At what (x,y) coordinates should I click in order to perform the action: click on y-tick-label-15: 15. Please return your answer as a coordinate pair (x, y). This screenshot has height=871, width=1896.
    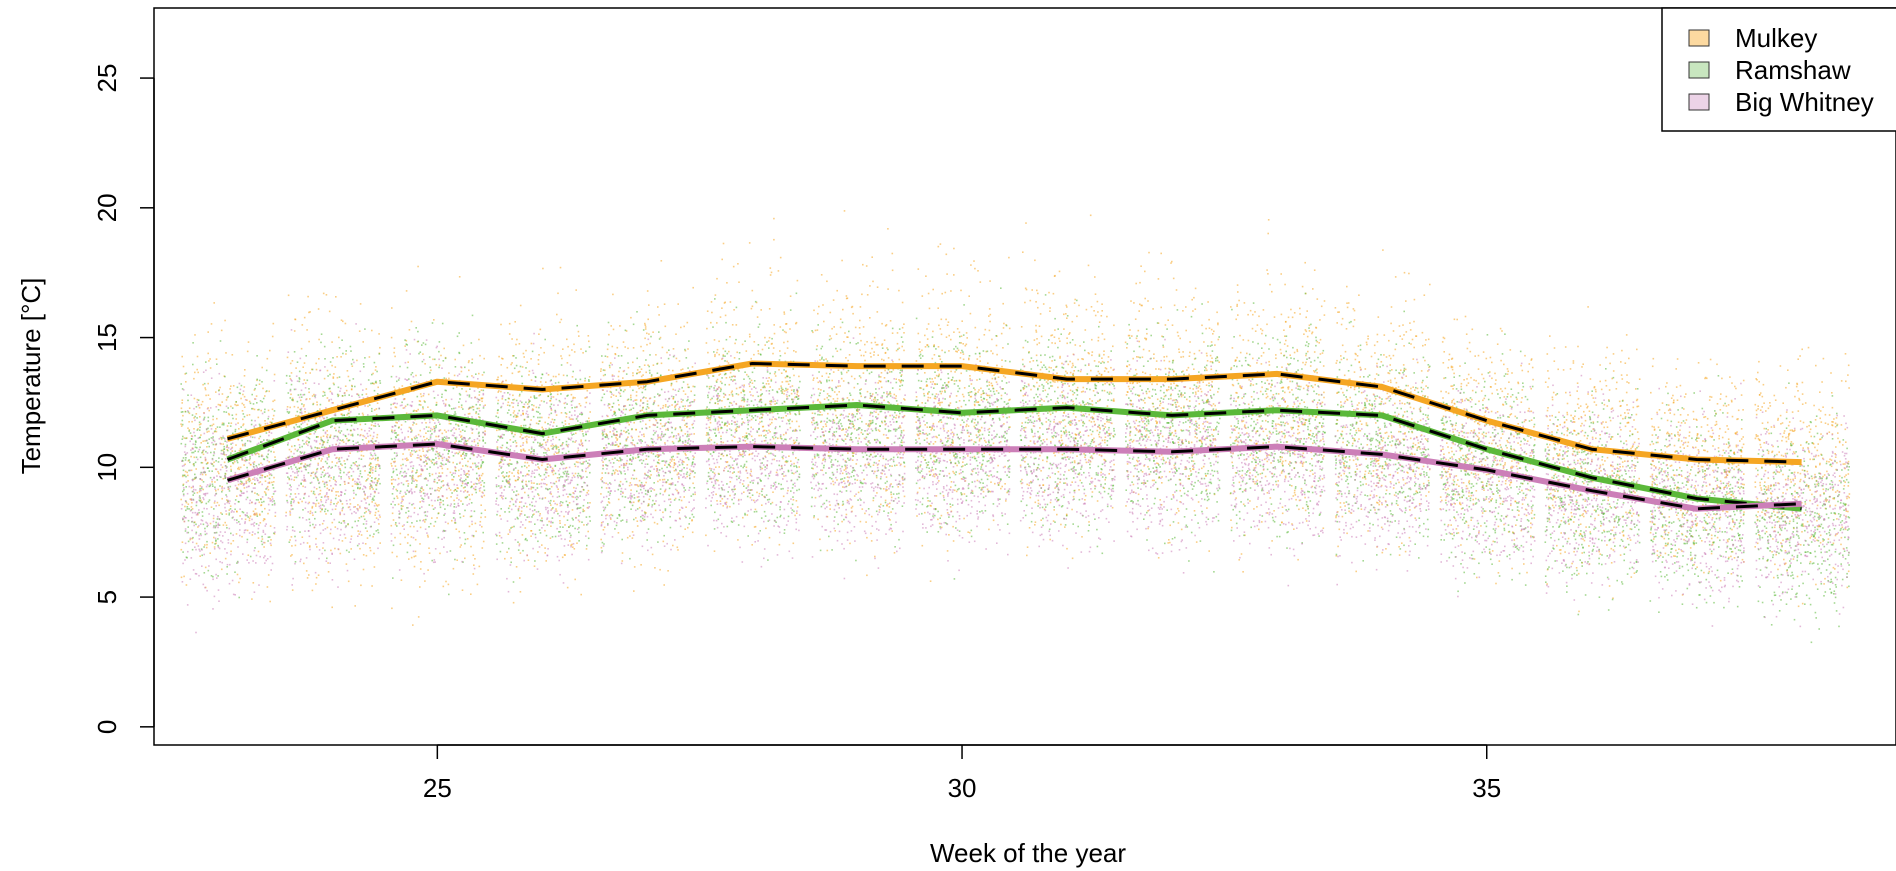
    Looking at the image, I should click on (107, 337).